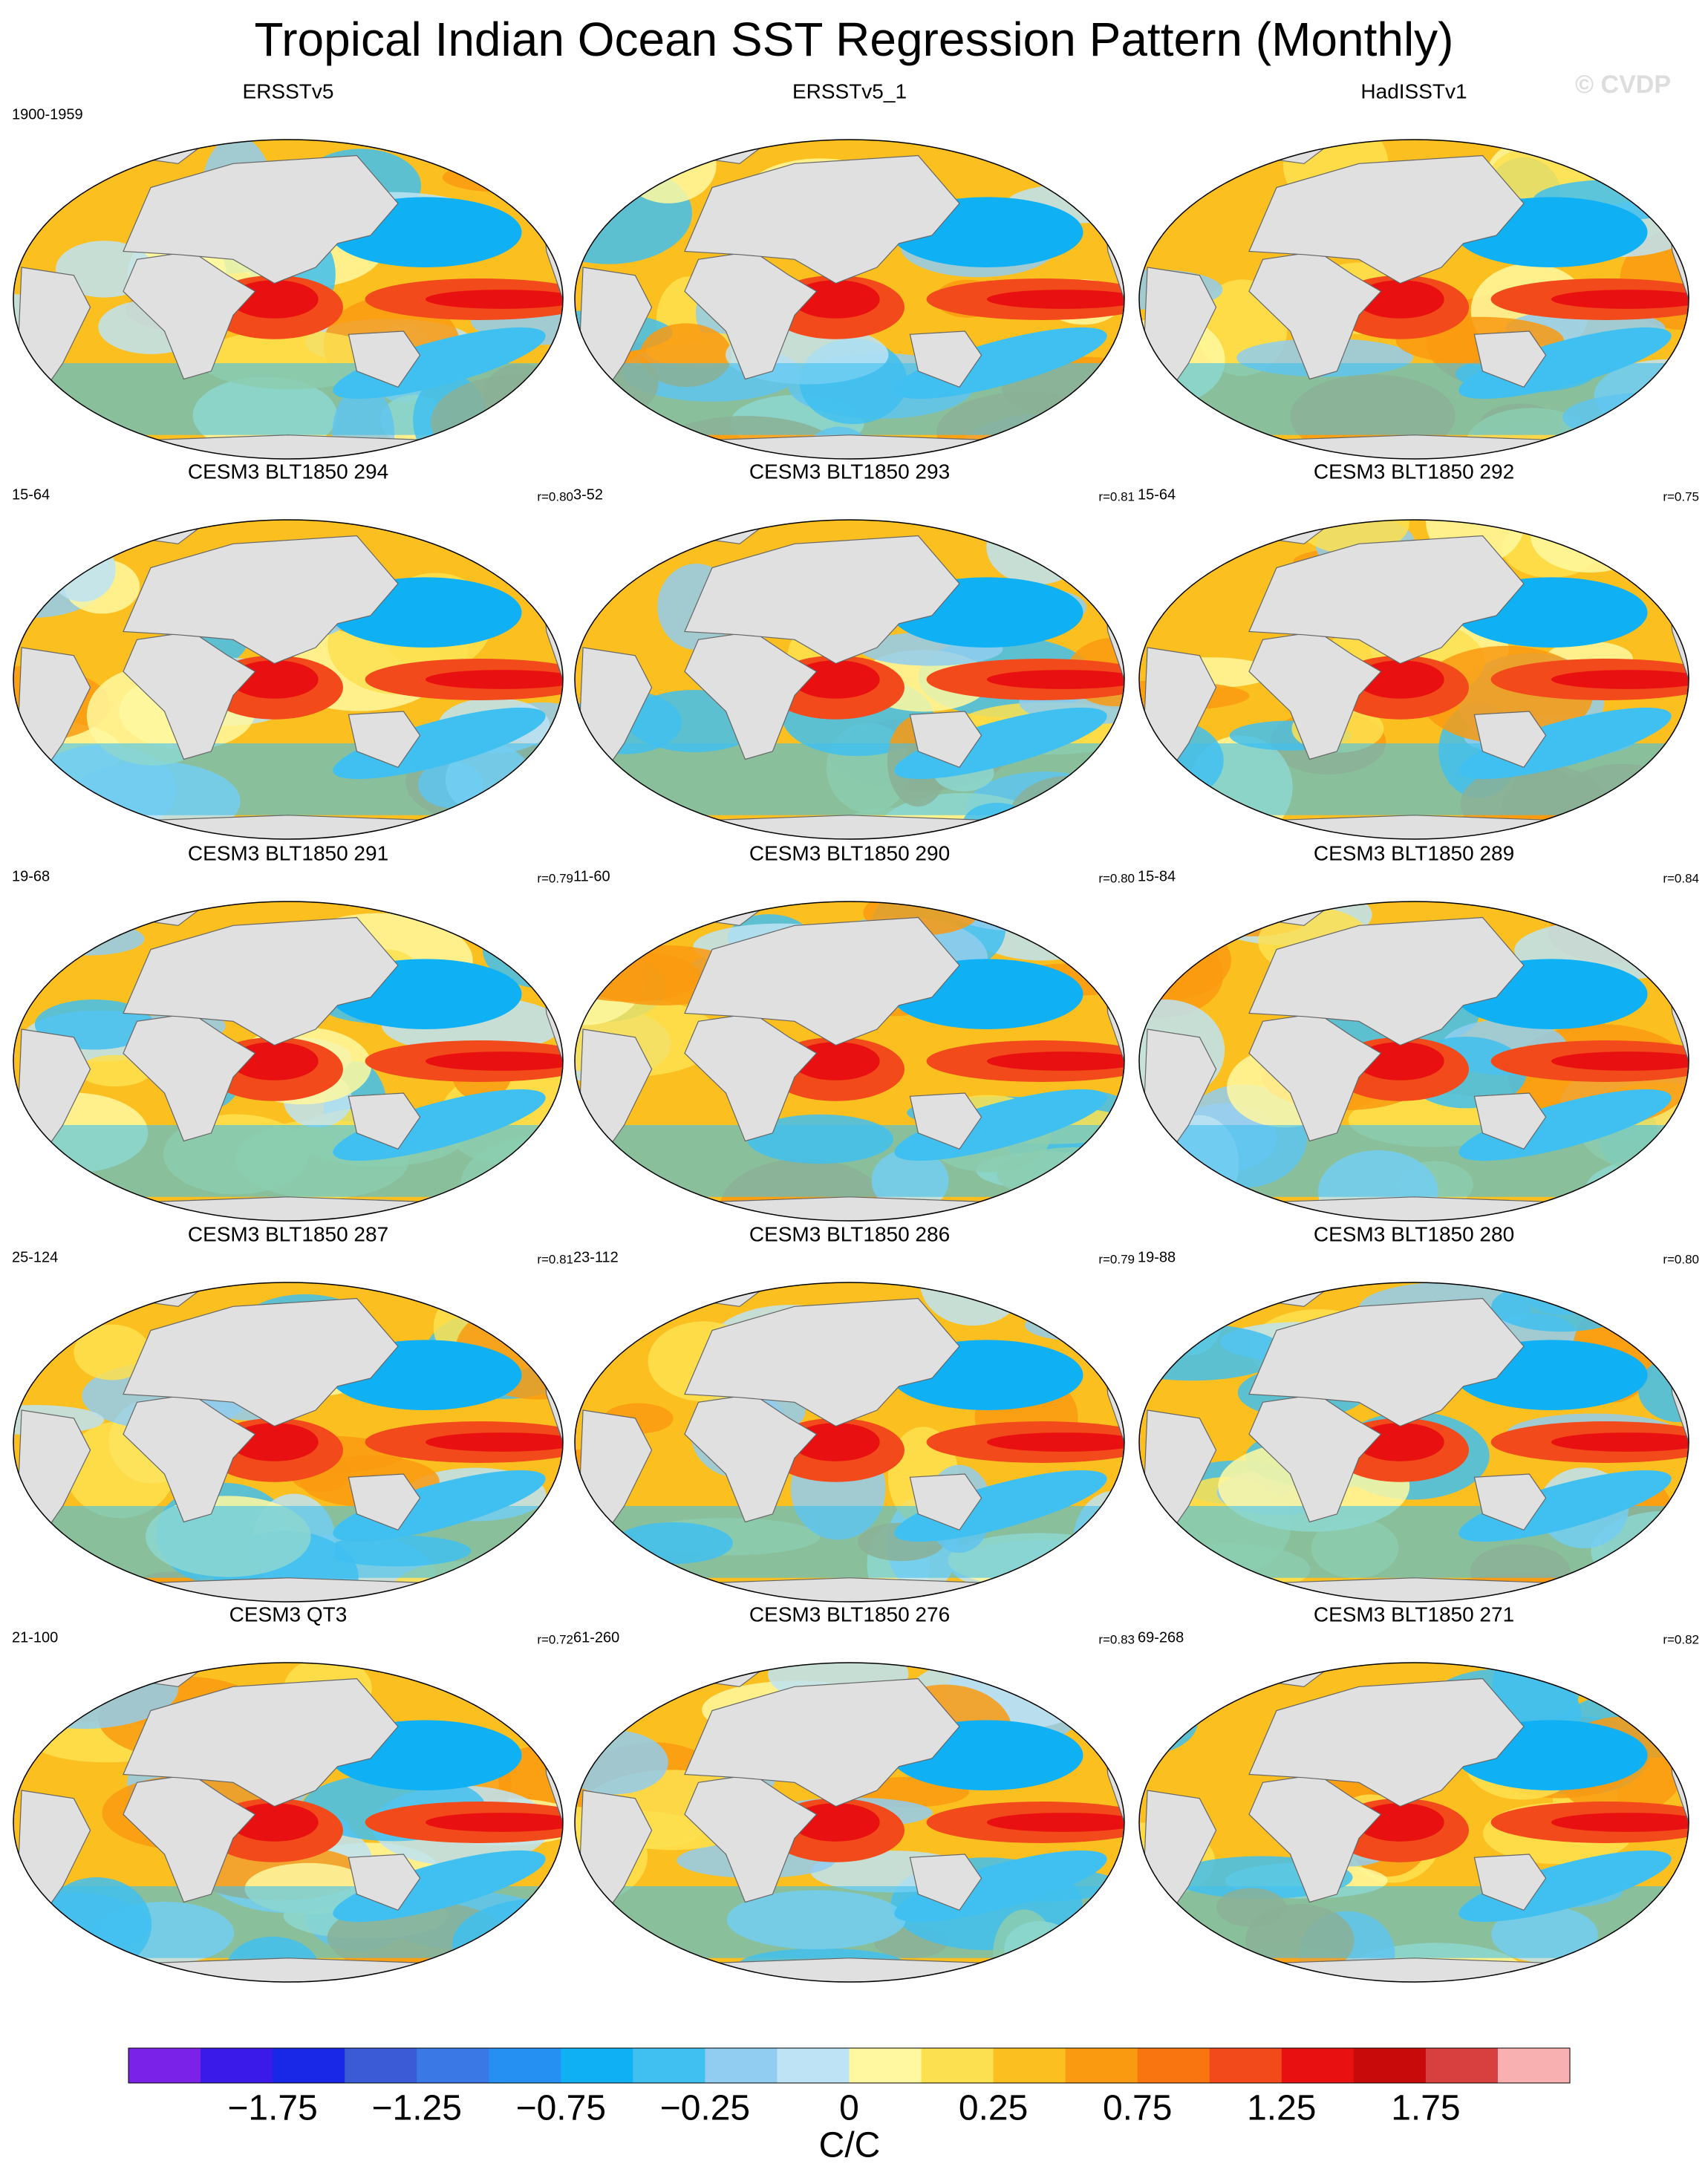 This screenshot has width=1708, height=2181. What do you see at coordinates (1414, 853) in the screenshot?
I see `panel-title: CESM3 BLT1850 289` at bounding box center [1414, 853].